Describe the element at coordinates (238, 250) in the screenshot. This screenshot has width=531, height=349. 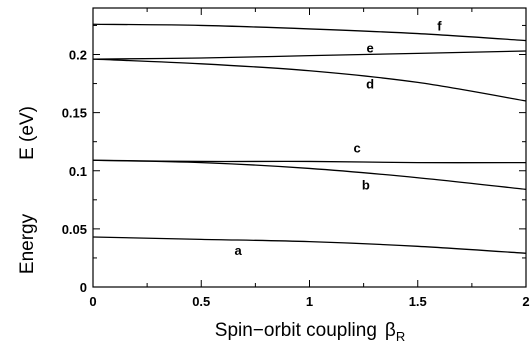
I see `series-label-a: a` at that location.